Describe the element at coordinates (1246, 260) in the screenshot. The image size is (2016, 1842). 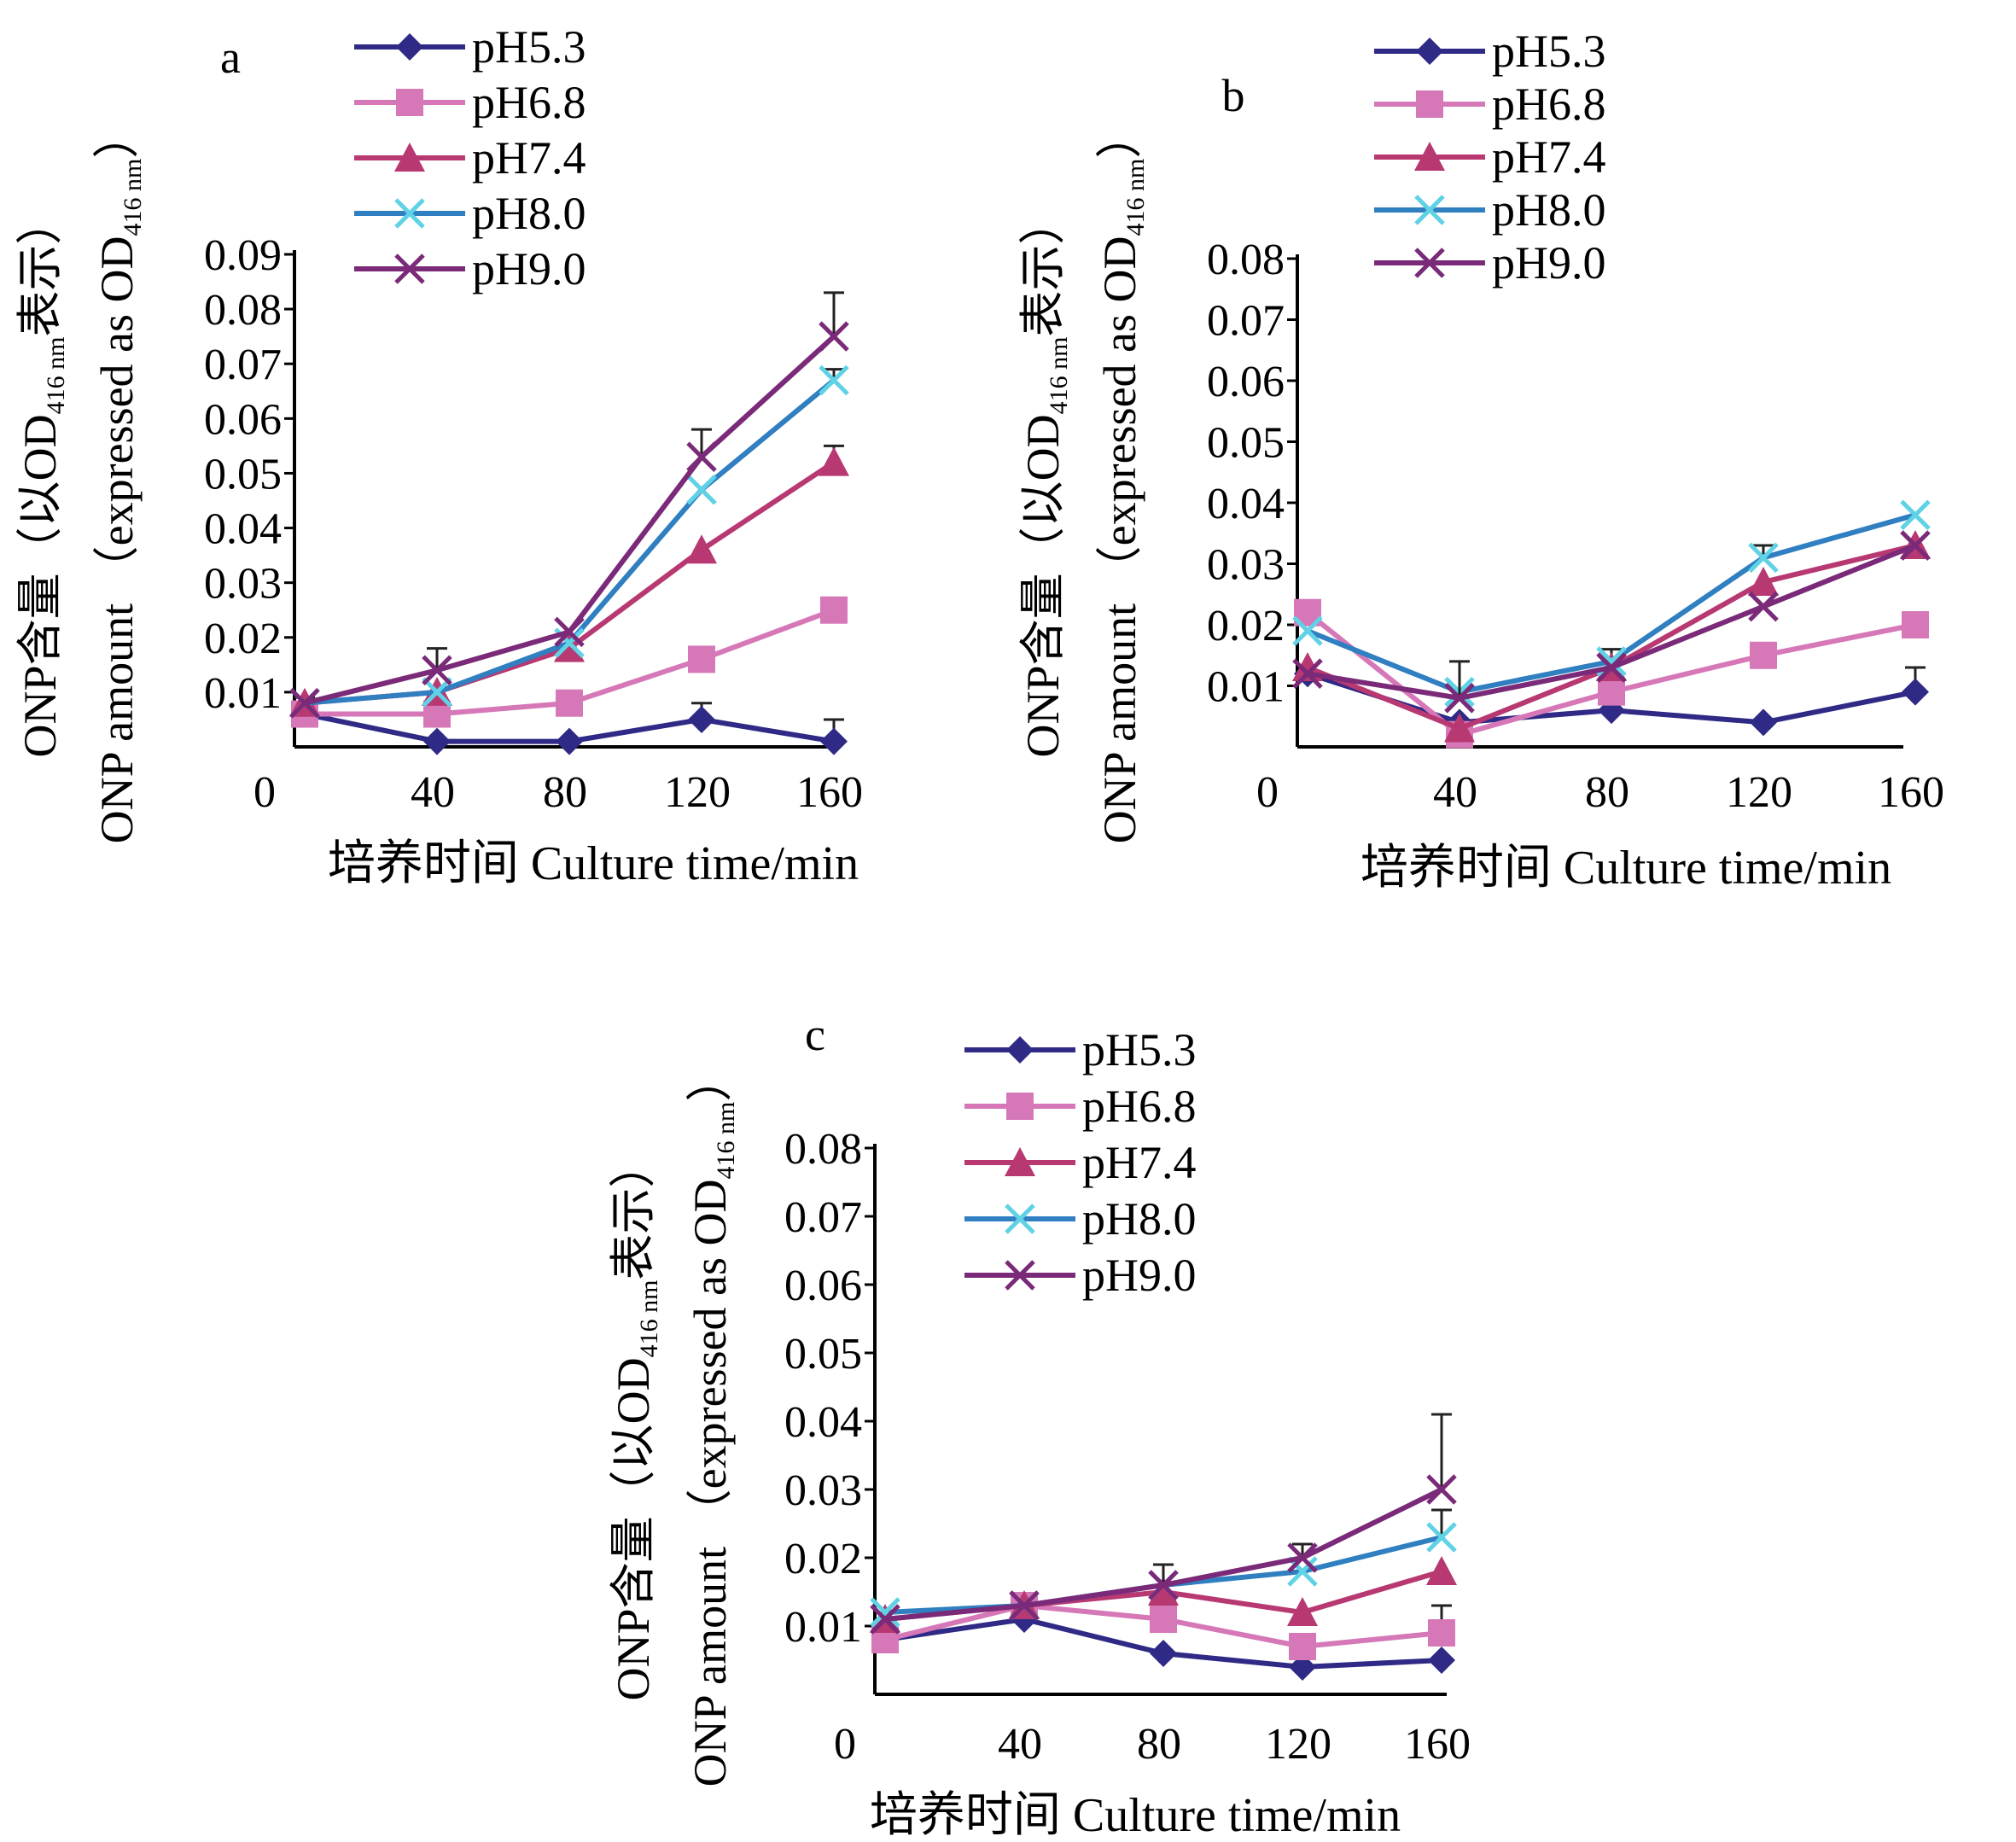
I see `y-tick-label: 0.08` at that location.